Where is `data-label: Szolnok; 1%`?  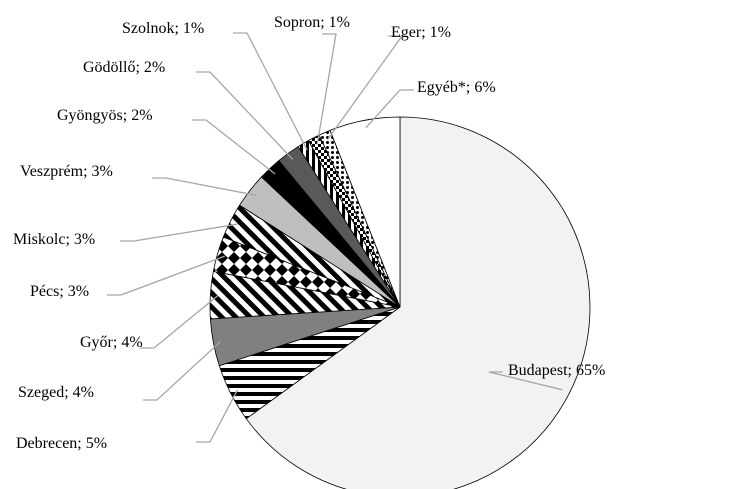 data-label: Szolnok; 1% is located at coordinates (163, 28).